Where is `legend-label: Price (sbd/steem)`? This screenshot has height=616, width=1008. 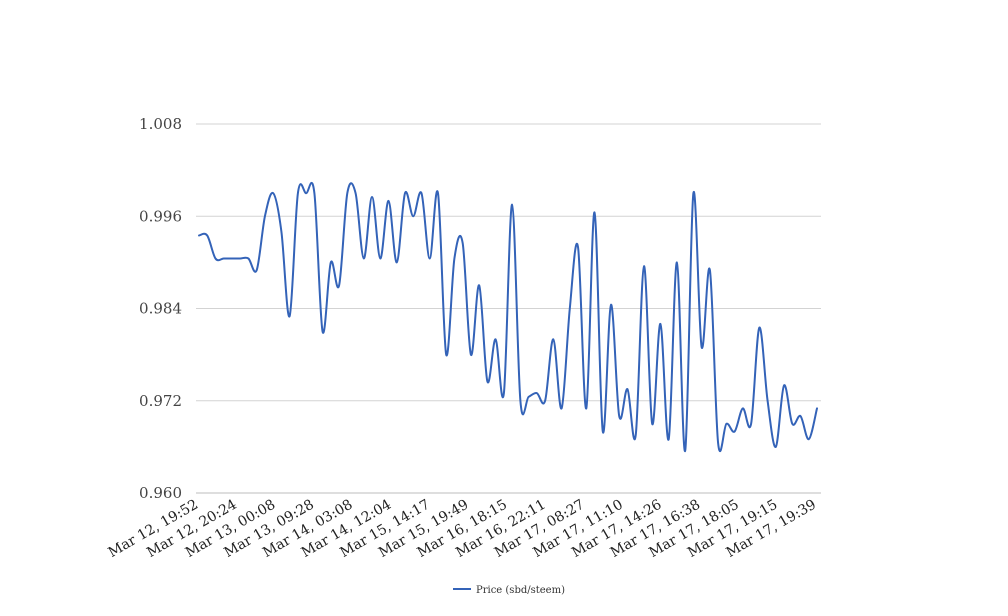
legend-label: Price (sbd/steem) is located at coordinates (520, 590).